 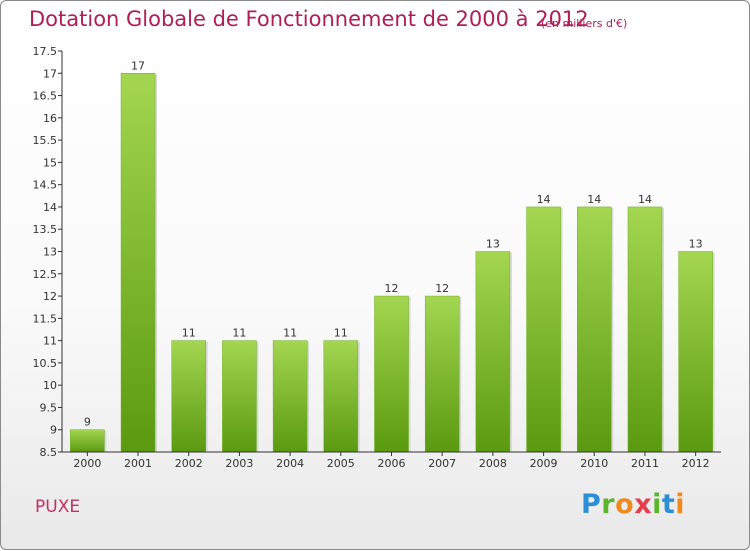 I want to click on y-tick-label: 13.5, so click(x=45, y=229).